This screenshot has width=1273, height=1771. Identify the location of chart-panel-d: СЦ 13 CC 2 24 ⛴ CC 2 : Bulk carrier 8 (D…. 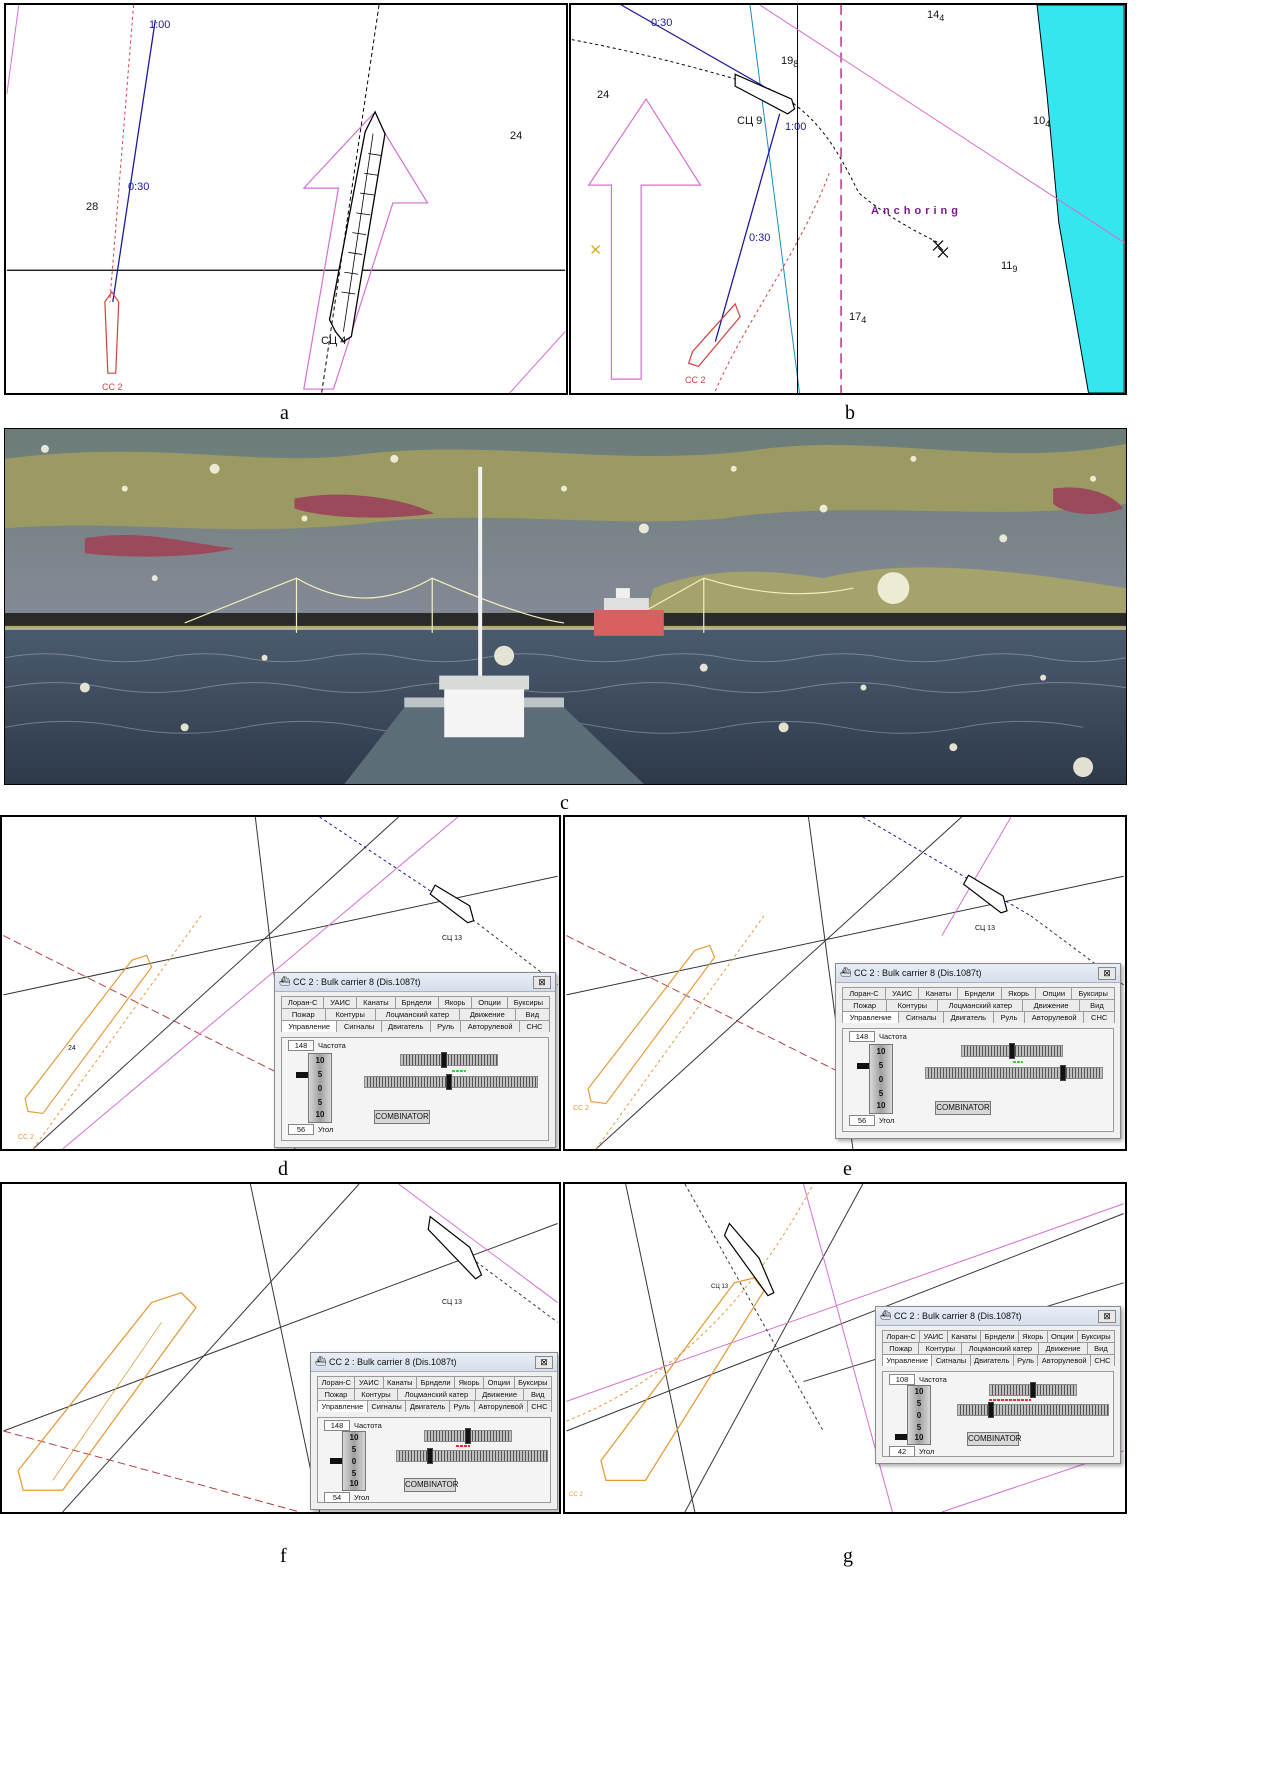
(280, 983).